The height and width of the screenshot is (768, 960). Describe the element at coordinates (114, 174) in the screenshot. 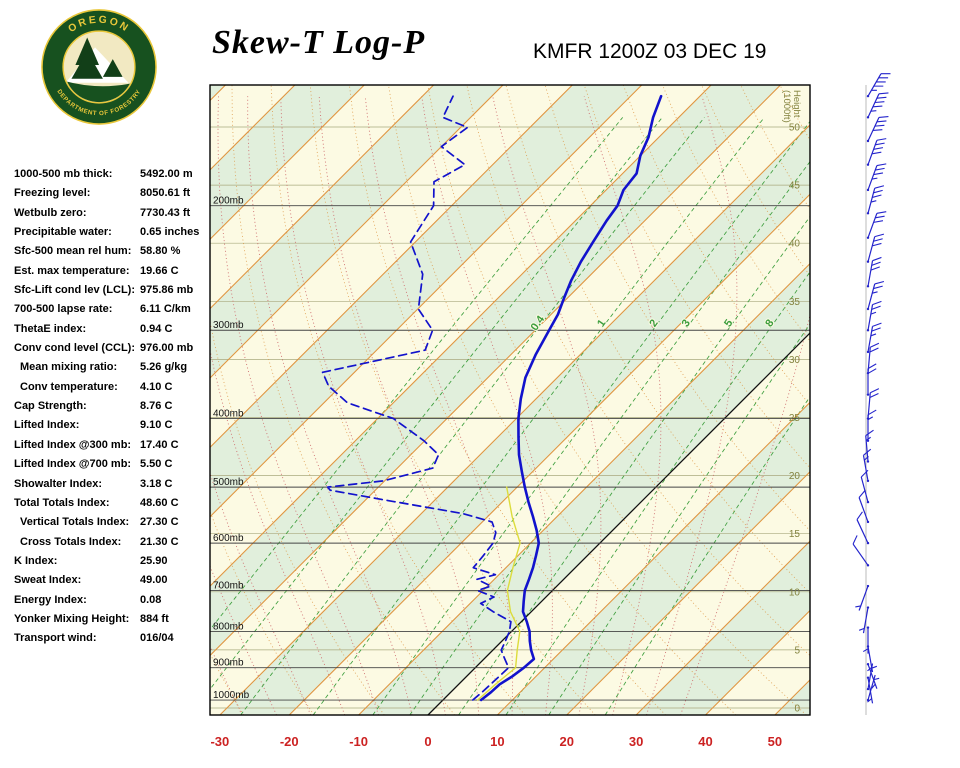

I see `index-row: 1000-500 mb thick: 5492.00 m` at that location.